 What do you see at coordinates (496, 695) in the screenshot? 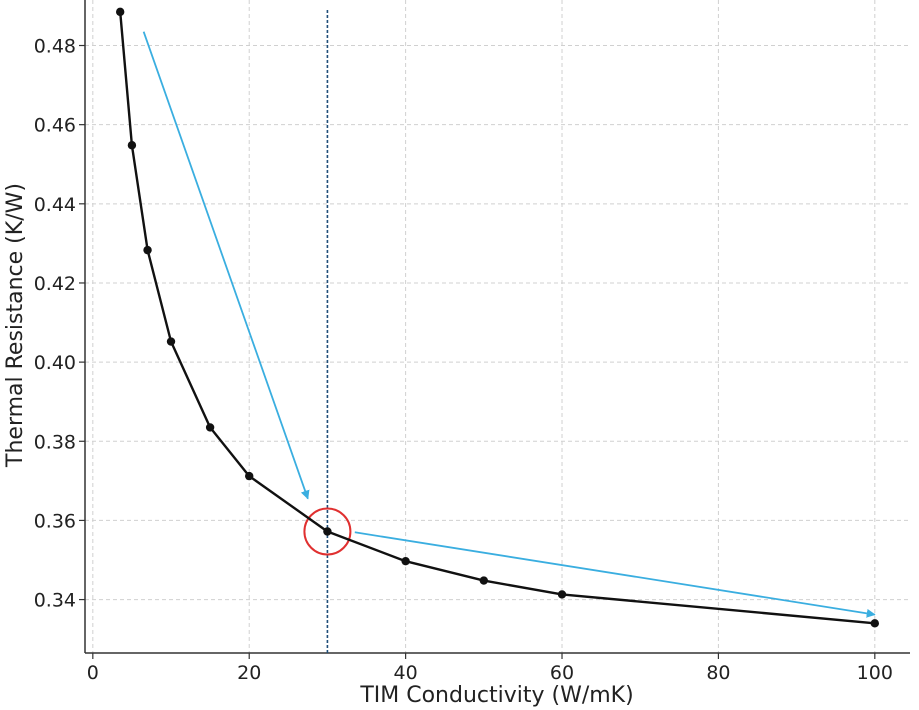
I see `x-axis-title: TIM Conductivity (W/mK)` at bounding box center [496, 695].